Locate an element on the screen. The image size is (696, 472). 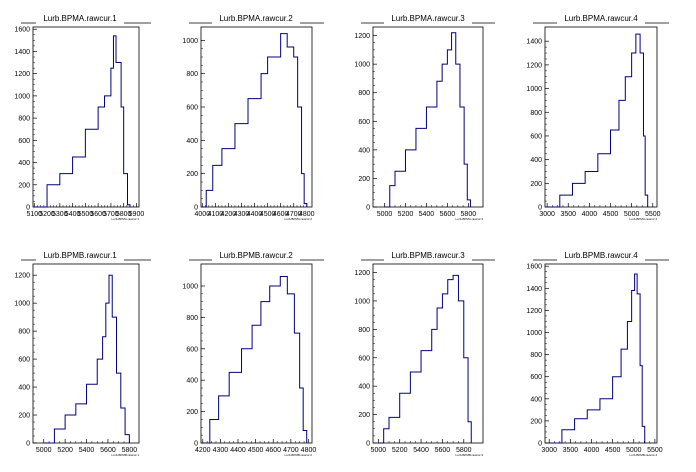
x-axis-label: Lurb.BPMB.rawcur.2 is located at coordinates (298, 455).